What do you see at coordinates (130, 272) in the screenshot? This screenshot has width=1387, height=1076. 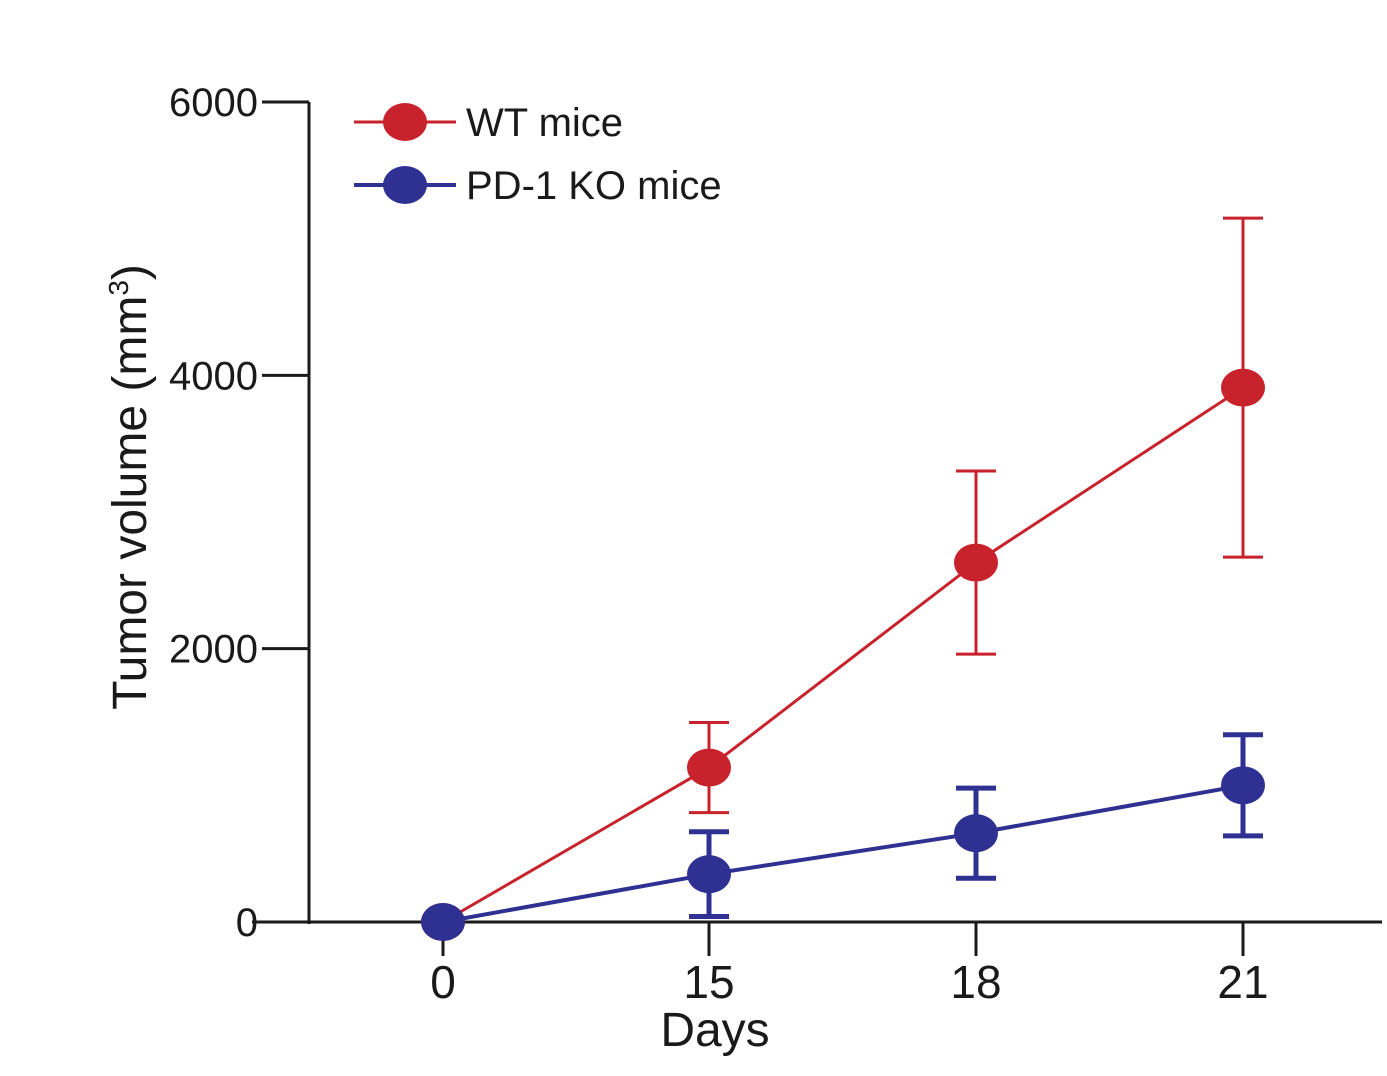 I see `y-axis-title-close: )` at bounding box center [130, 272].